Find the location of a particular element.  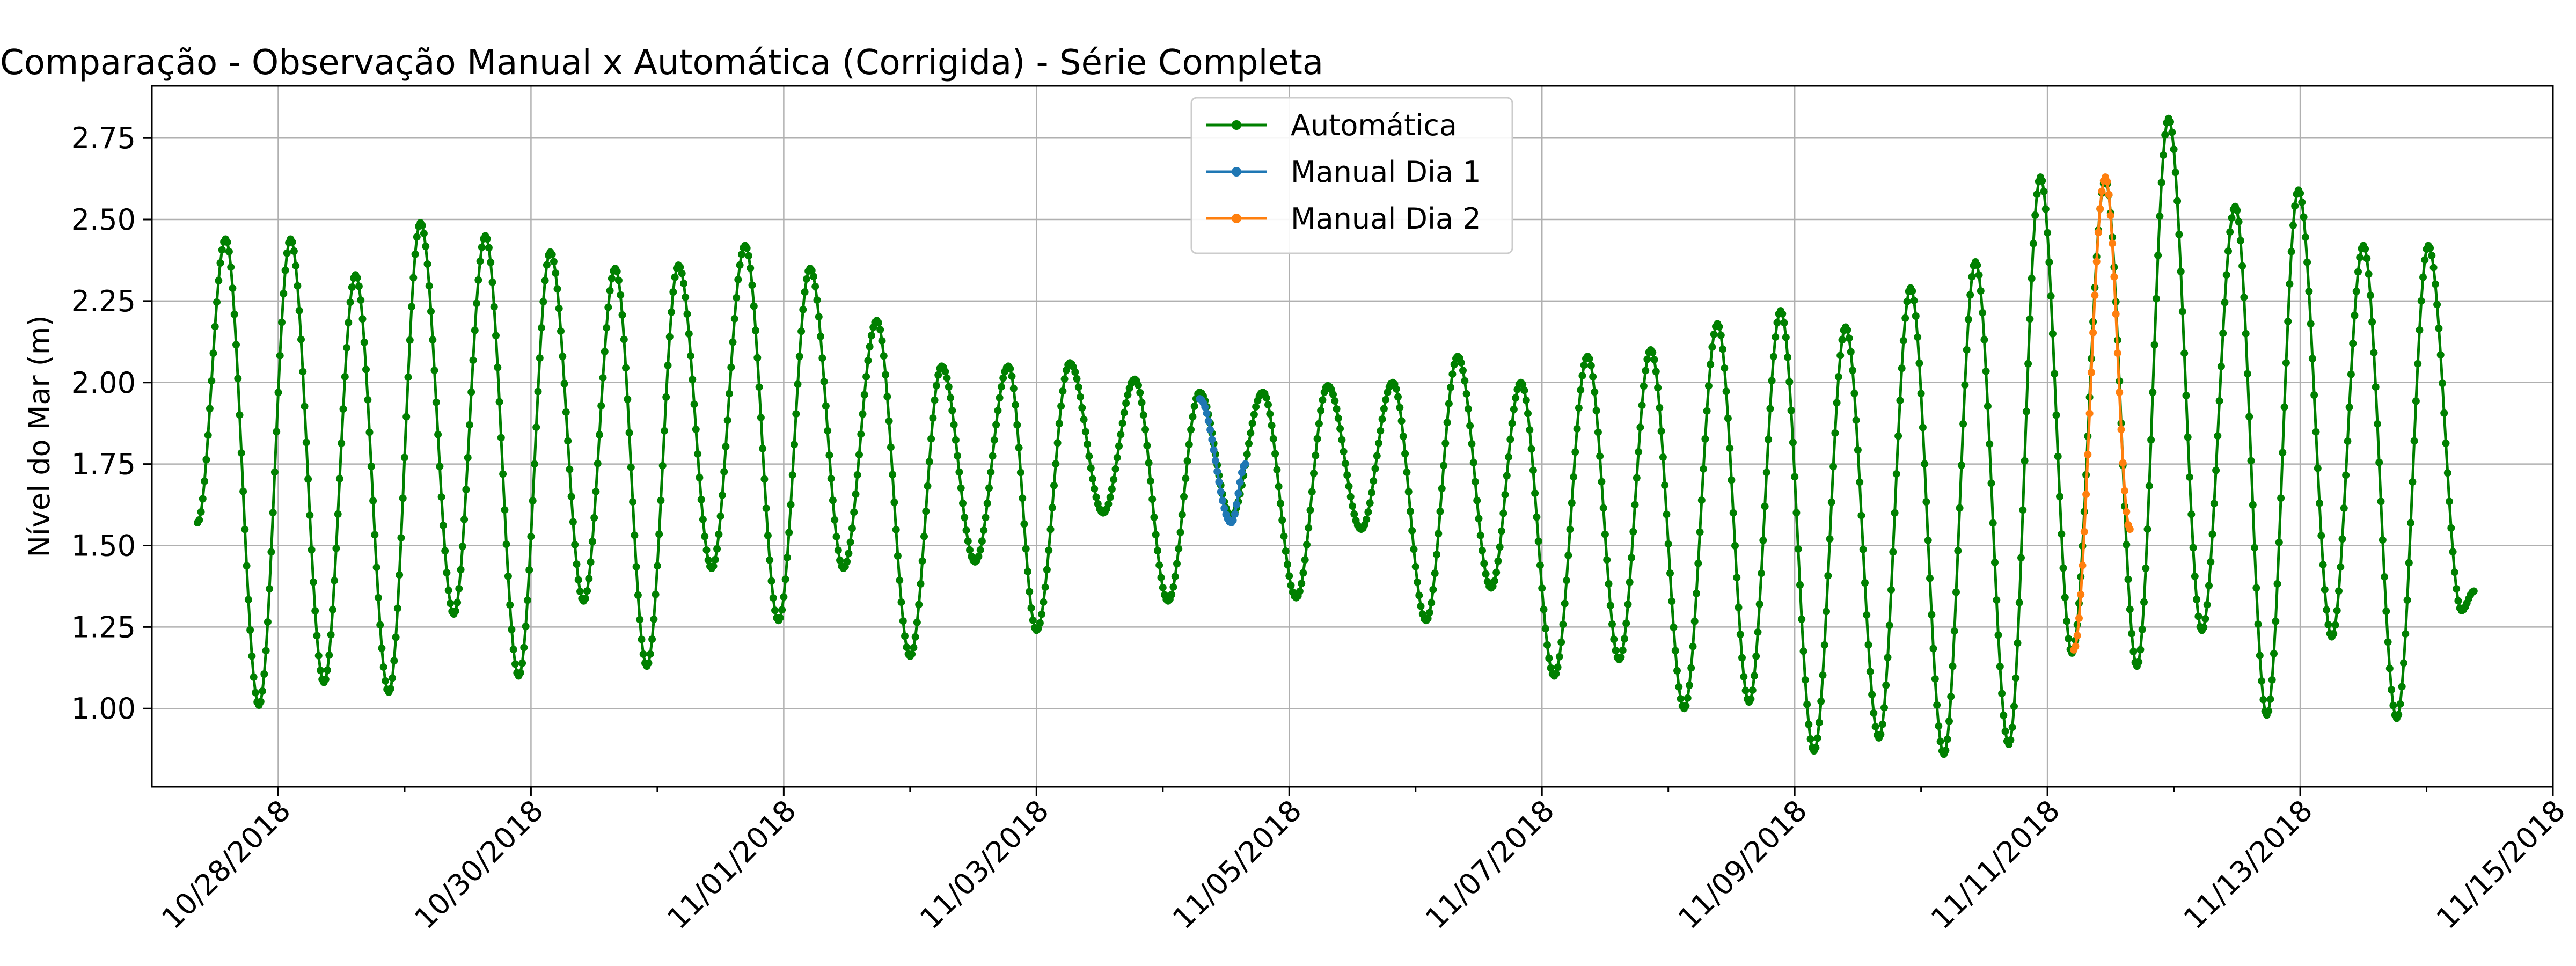

y-tick-label: 2.75 is located at coordinates (103, 138).